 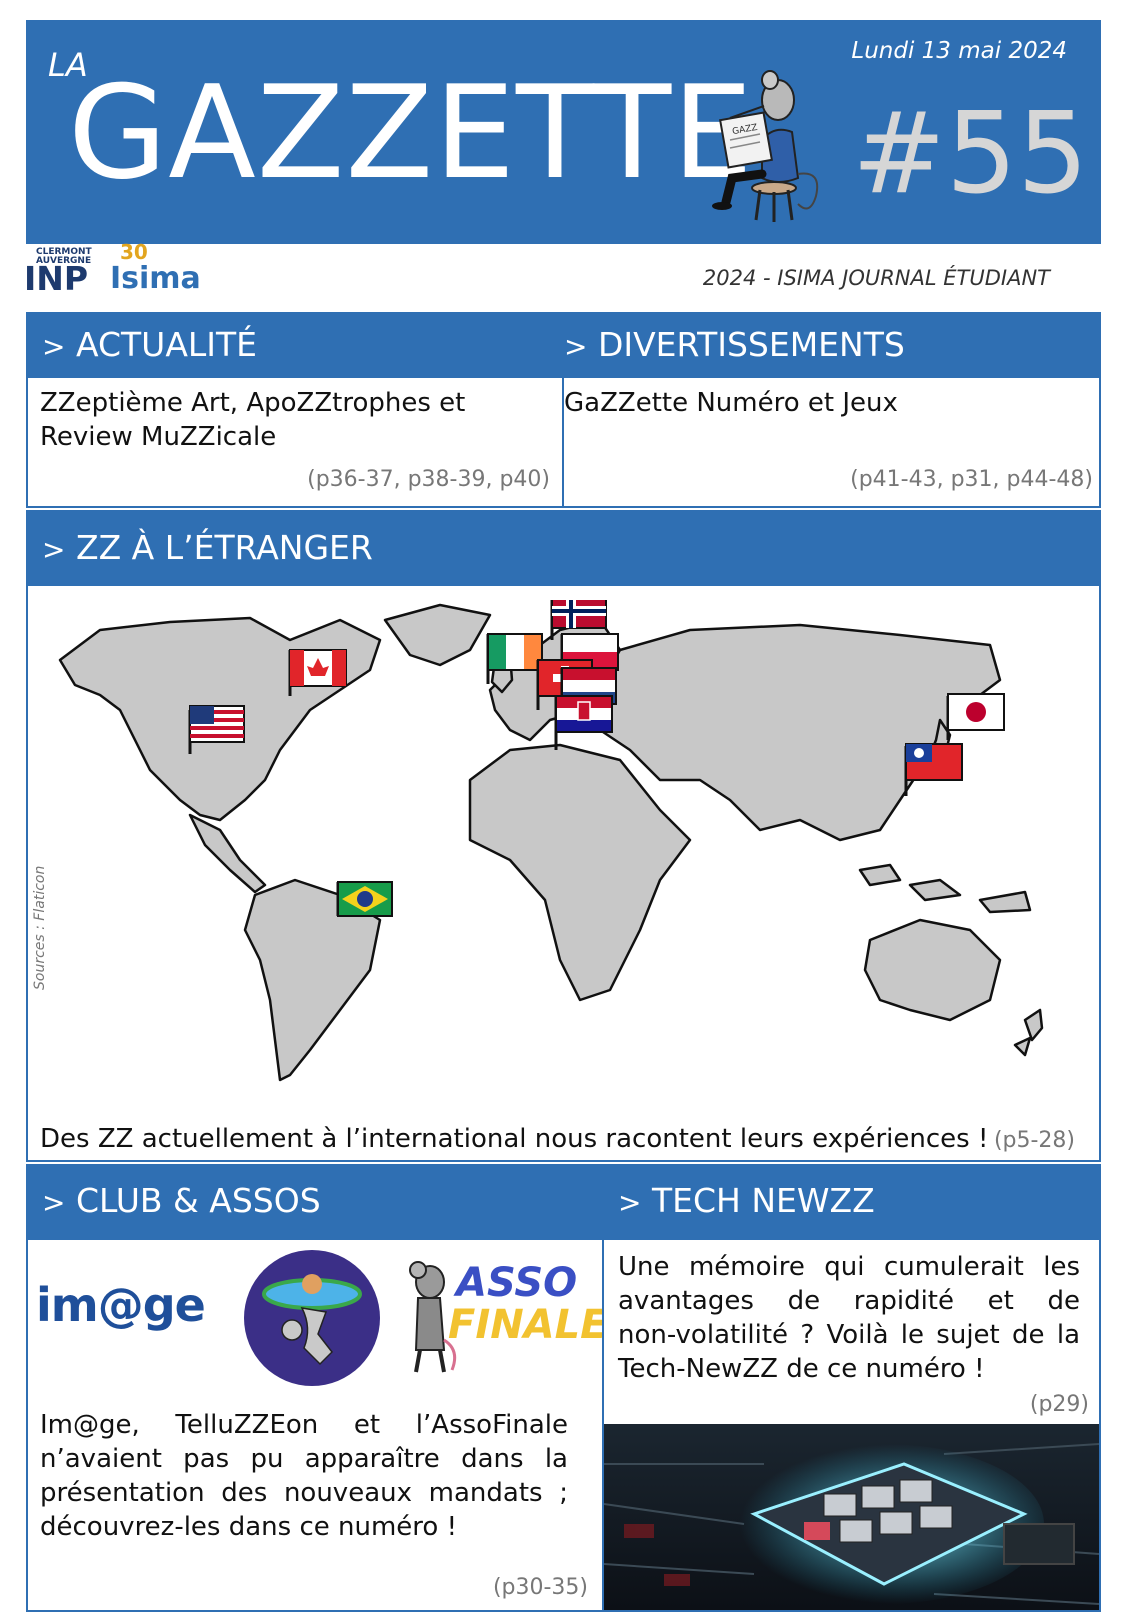 What do you see at coordinates (411, 133) in the screenshot?
I see `masthead-title: GAZZETTE` at bounding box center [411, 133].